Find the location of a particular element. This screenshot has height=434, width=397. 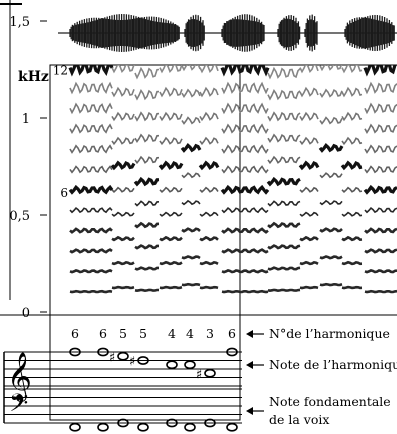

annotation-harmonic-note: Note de l’harmonique is located at coordinates (321, 364).